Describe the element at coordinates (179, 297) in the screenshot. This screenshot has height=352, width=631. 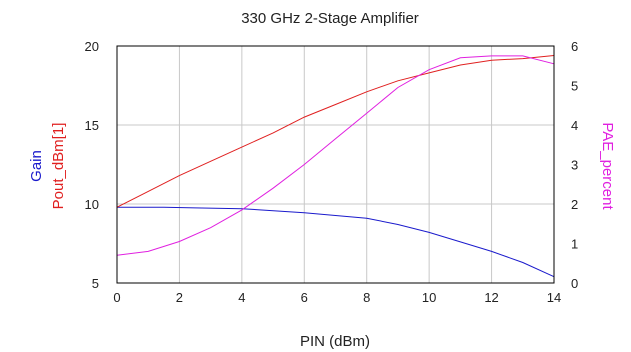
I see `x-tick-label: 2` at that location.